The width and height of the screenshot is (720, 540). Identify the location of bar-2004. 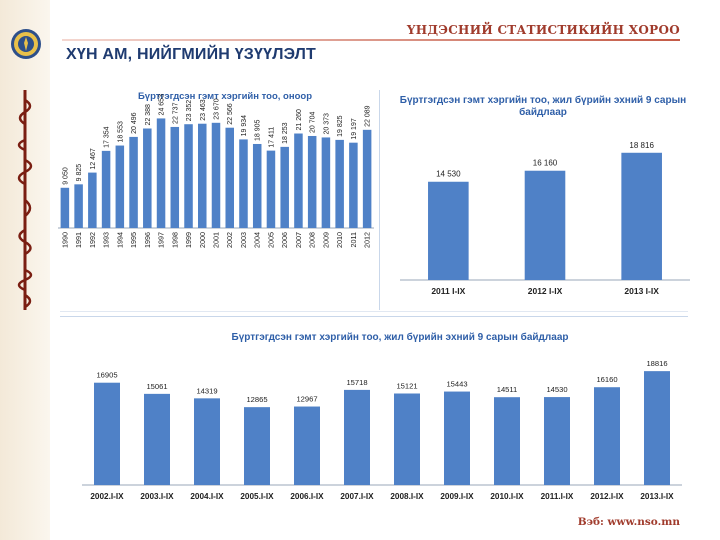
(257, 185).